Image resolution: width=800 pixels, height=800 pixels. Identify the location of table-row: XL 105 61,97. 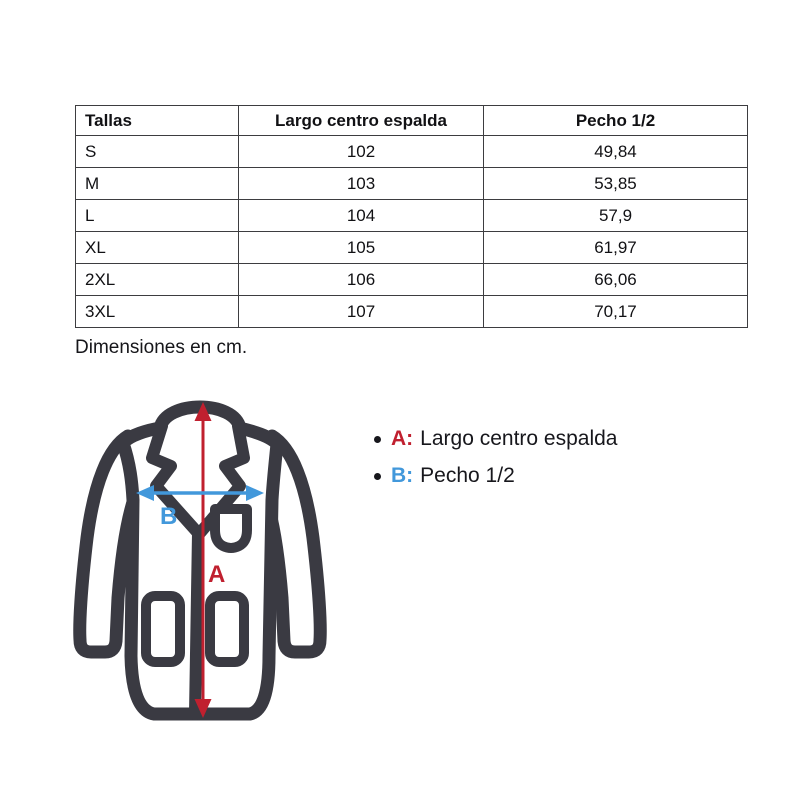
(411, 247).